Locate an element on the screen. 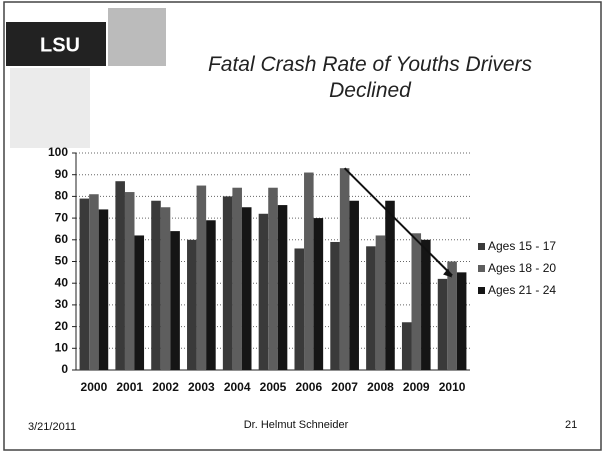 Image resolution: width=606 pixels, height=454 pixels. x-tick-label: 2002 is located at coordinates (165, 387).